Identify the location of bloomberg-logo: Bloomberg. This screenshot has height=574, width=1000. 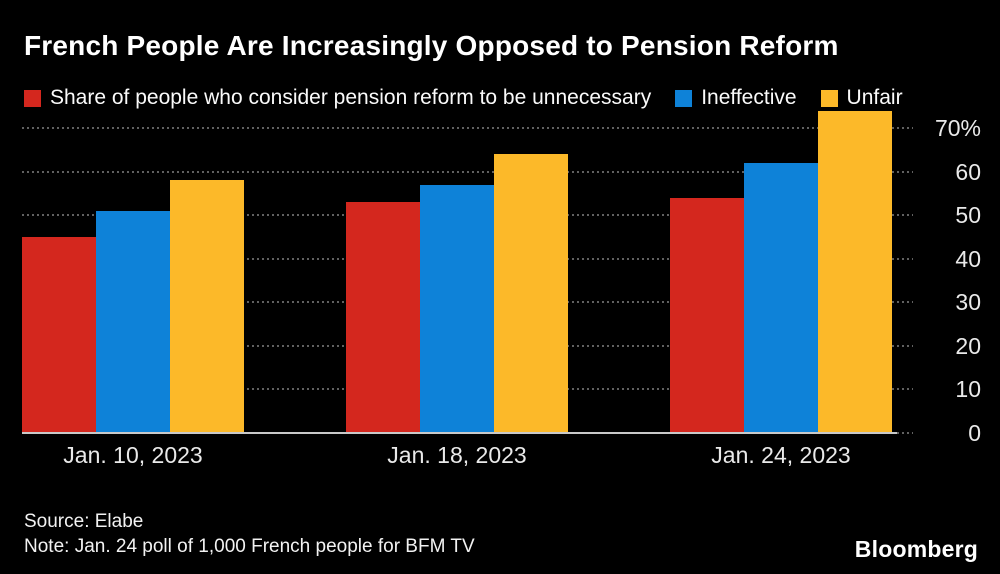
(916, 549).